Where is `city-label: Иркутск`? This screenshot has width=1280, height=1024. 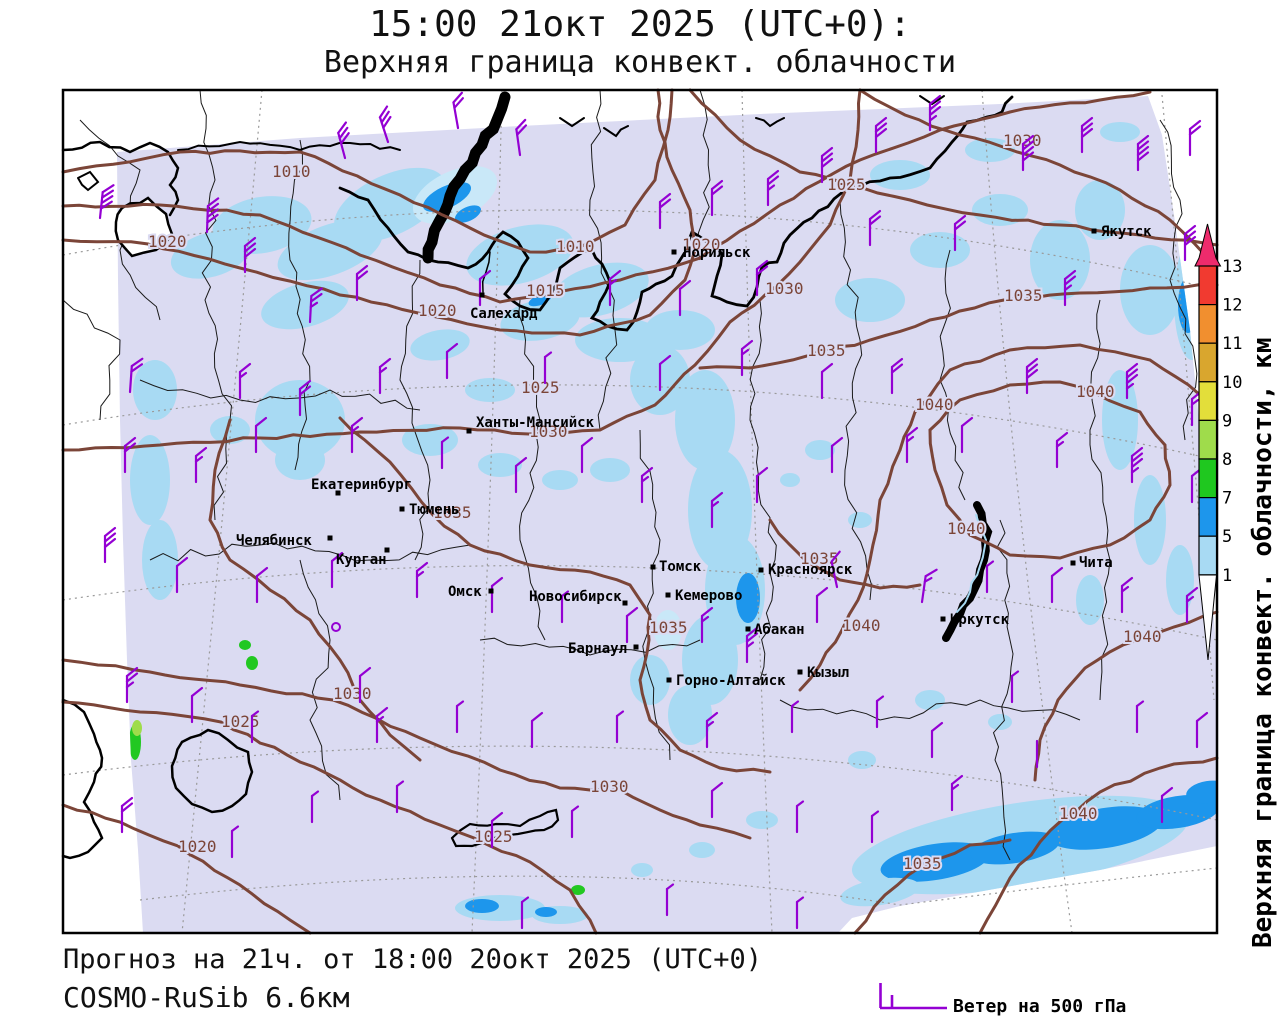 city-label: Иркутск is located at coordinates (980, 620).